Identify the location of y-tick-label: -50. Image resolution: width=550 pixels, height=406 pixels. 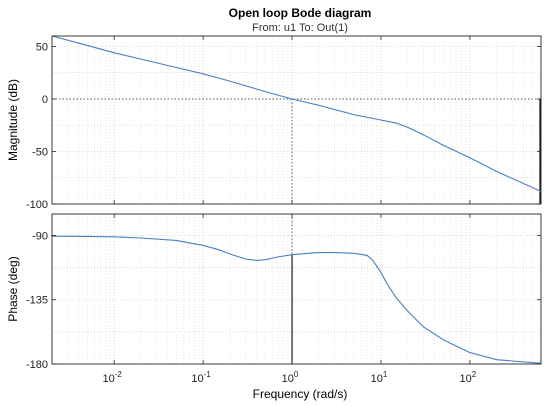
(40, 153).